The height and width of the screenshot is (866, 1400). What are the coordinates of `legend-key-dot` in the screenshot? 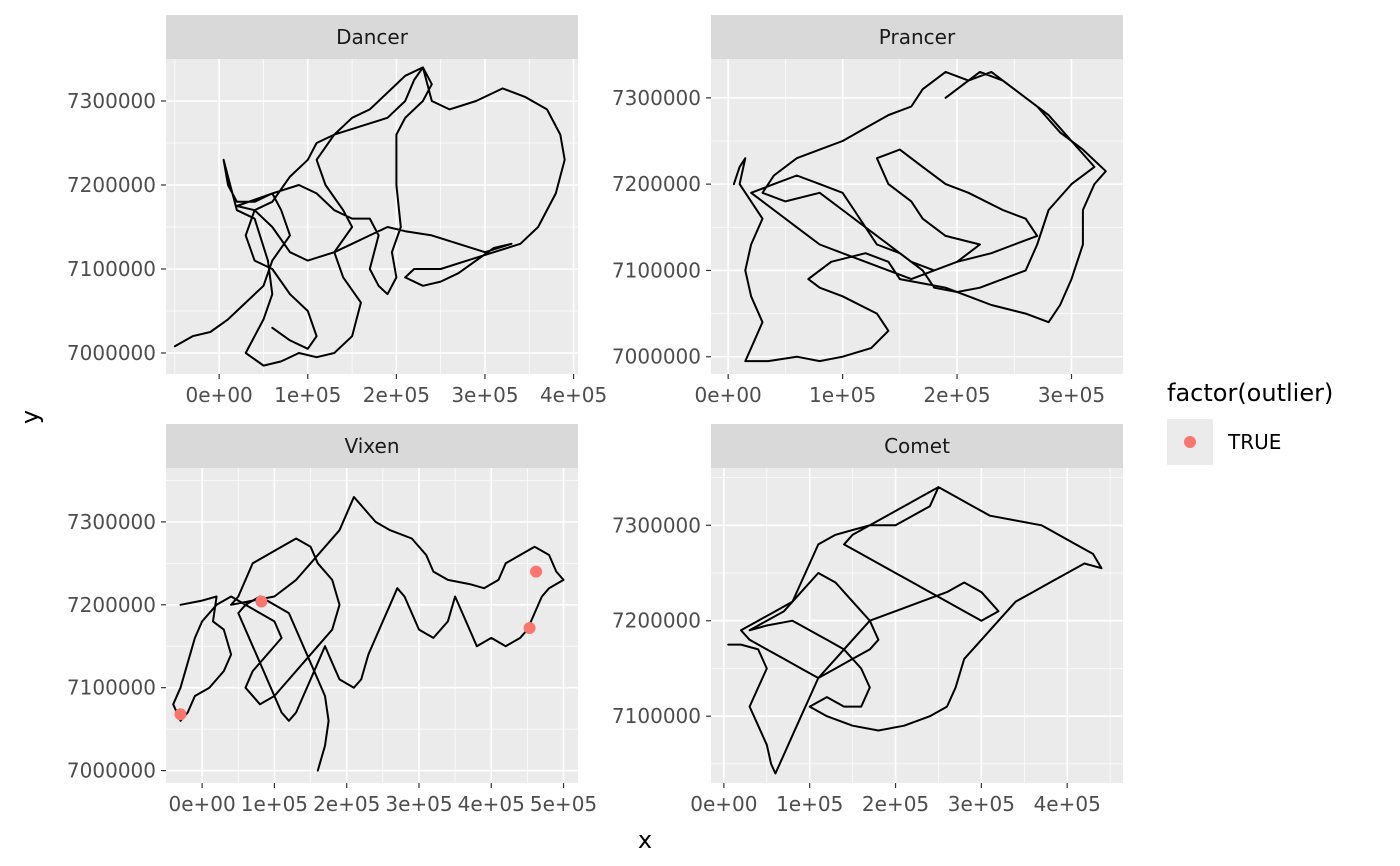 It's located at (1190, 442).